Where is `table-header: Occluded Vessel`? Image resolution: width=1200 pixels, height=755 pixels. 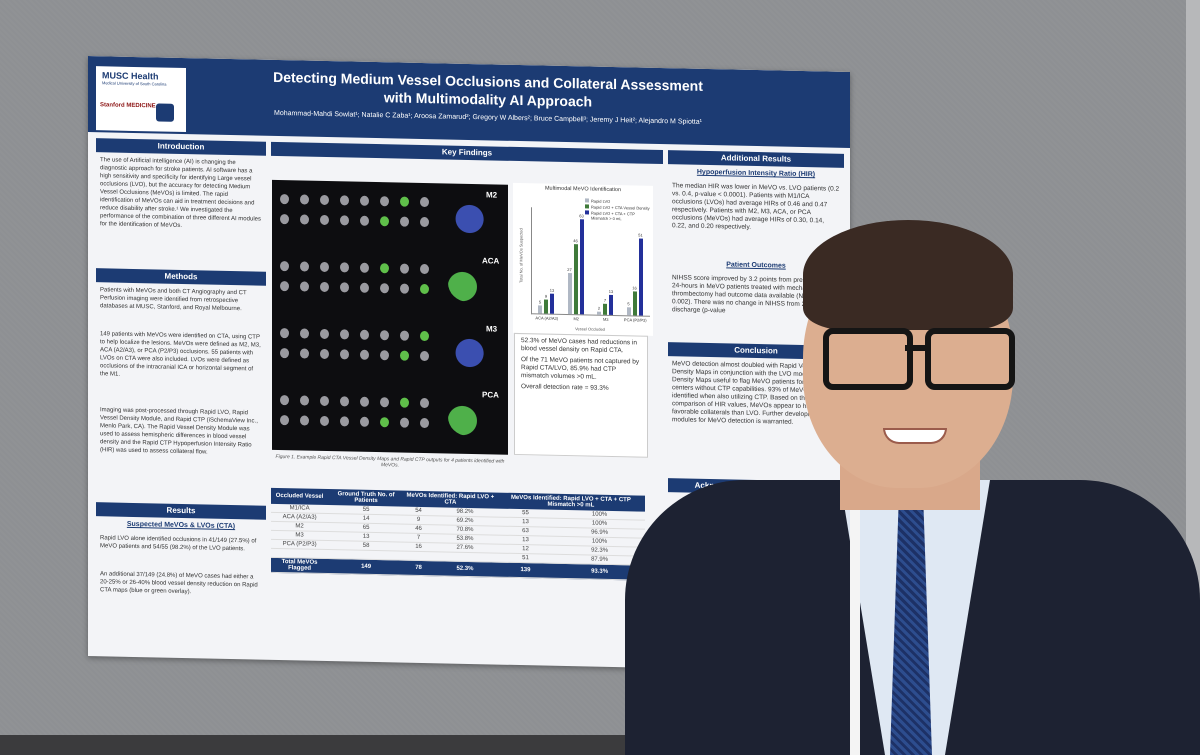 table-header: Occluded Vessel is located at coordinates (300, 496).